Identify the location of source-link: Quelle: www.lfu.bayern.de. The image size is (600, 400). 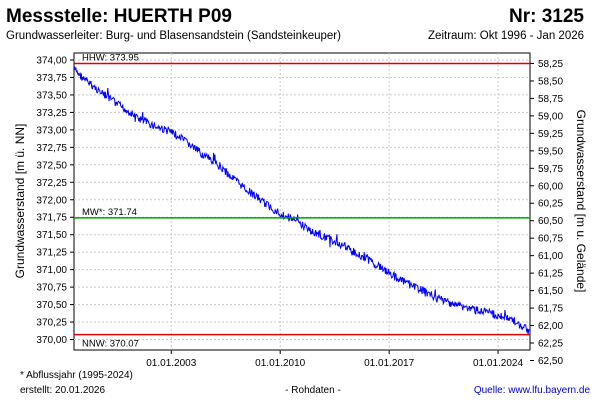
(532, 390).